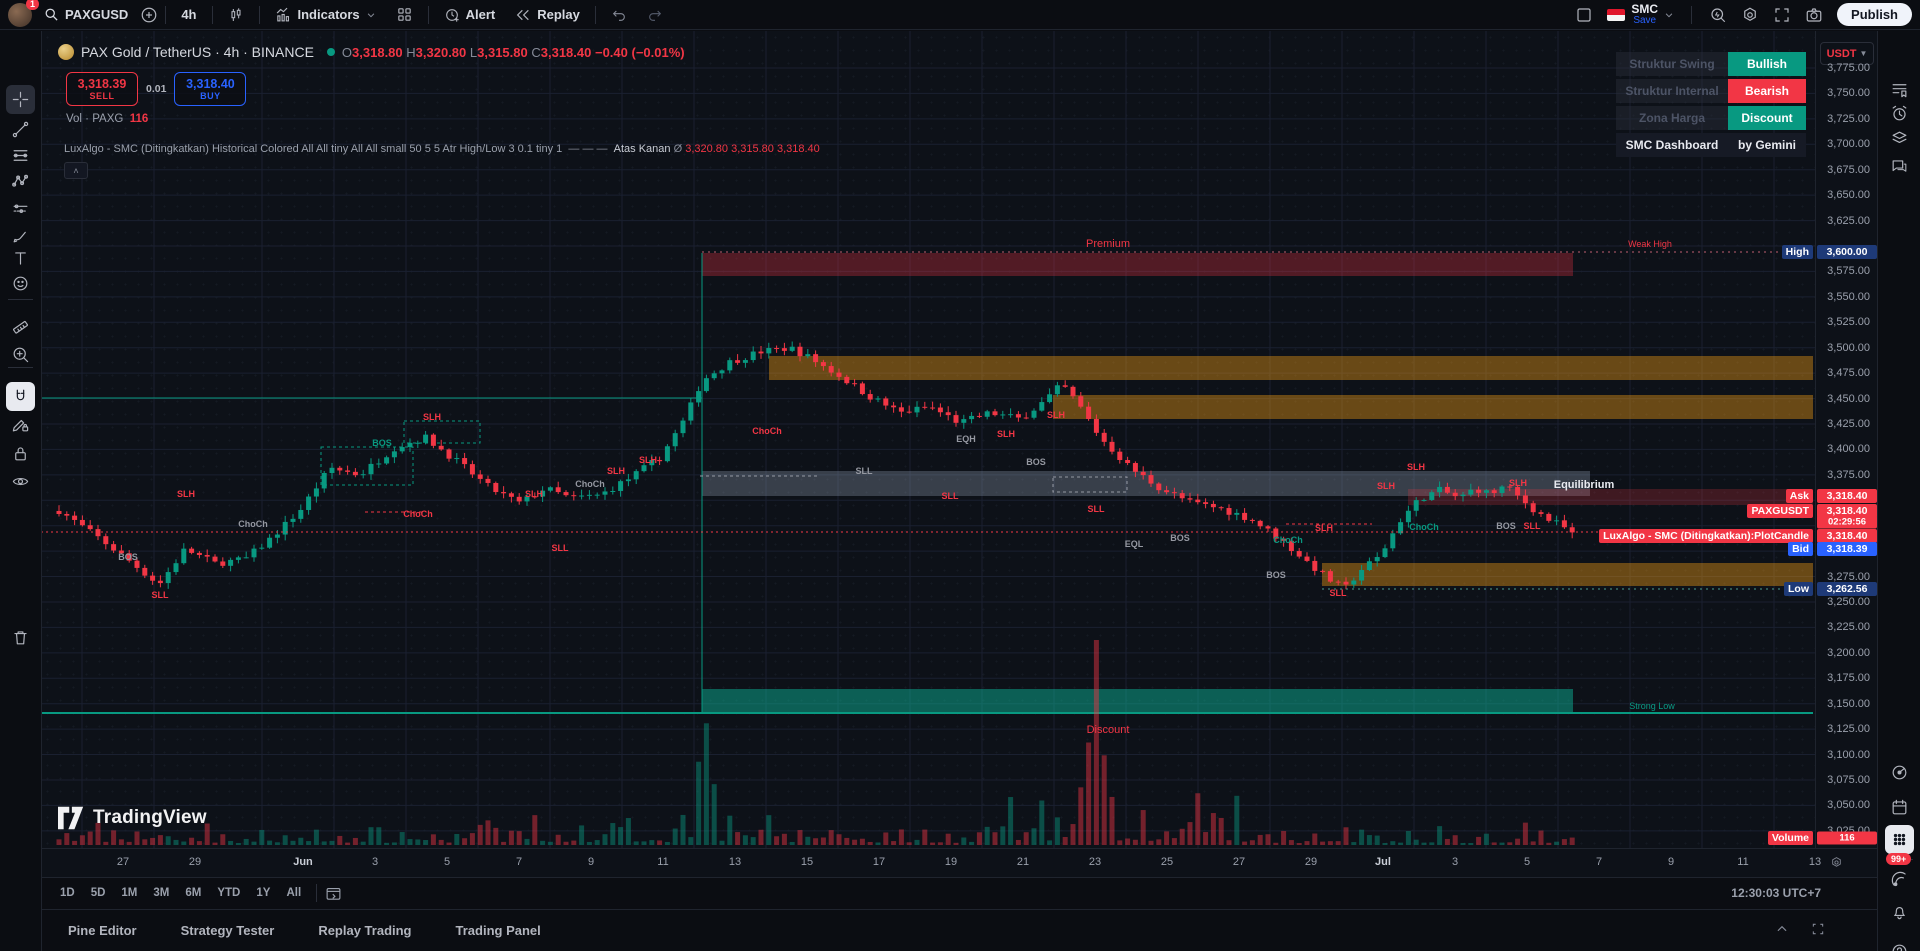 Image resolution: width=1920 pixels, height=951 pixels. I want to click on svg-text: SLL, so click(161, 595).